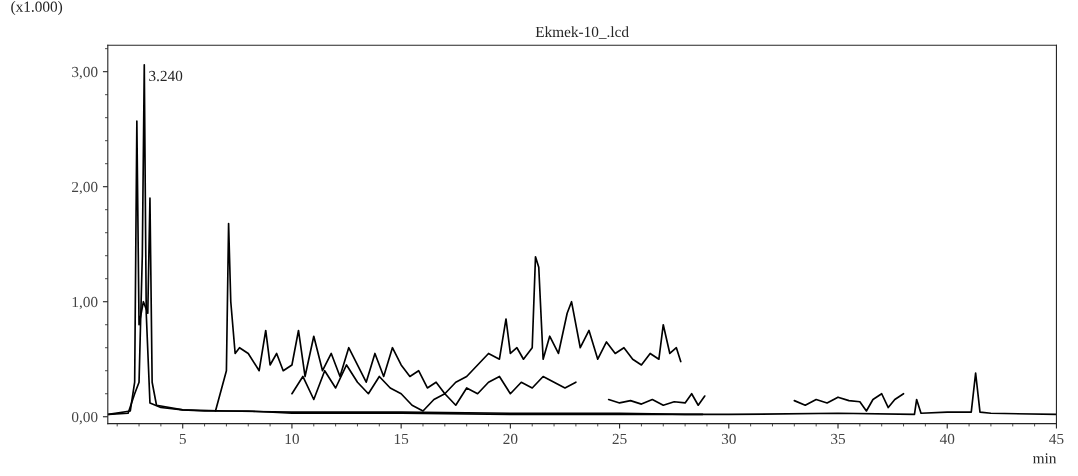 This screenshot has width=1078, height=476. Describe the element at coordinates (401, 439) in the screenshot. I see `x-tick-label: 15` at that location.